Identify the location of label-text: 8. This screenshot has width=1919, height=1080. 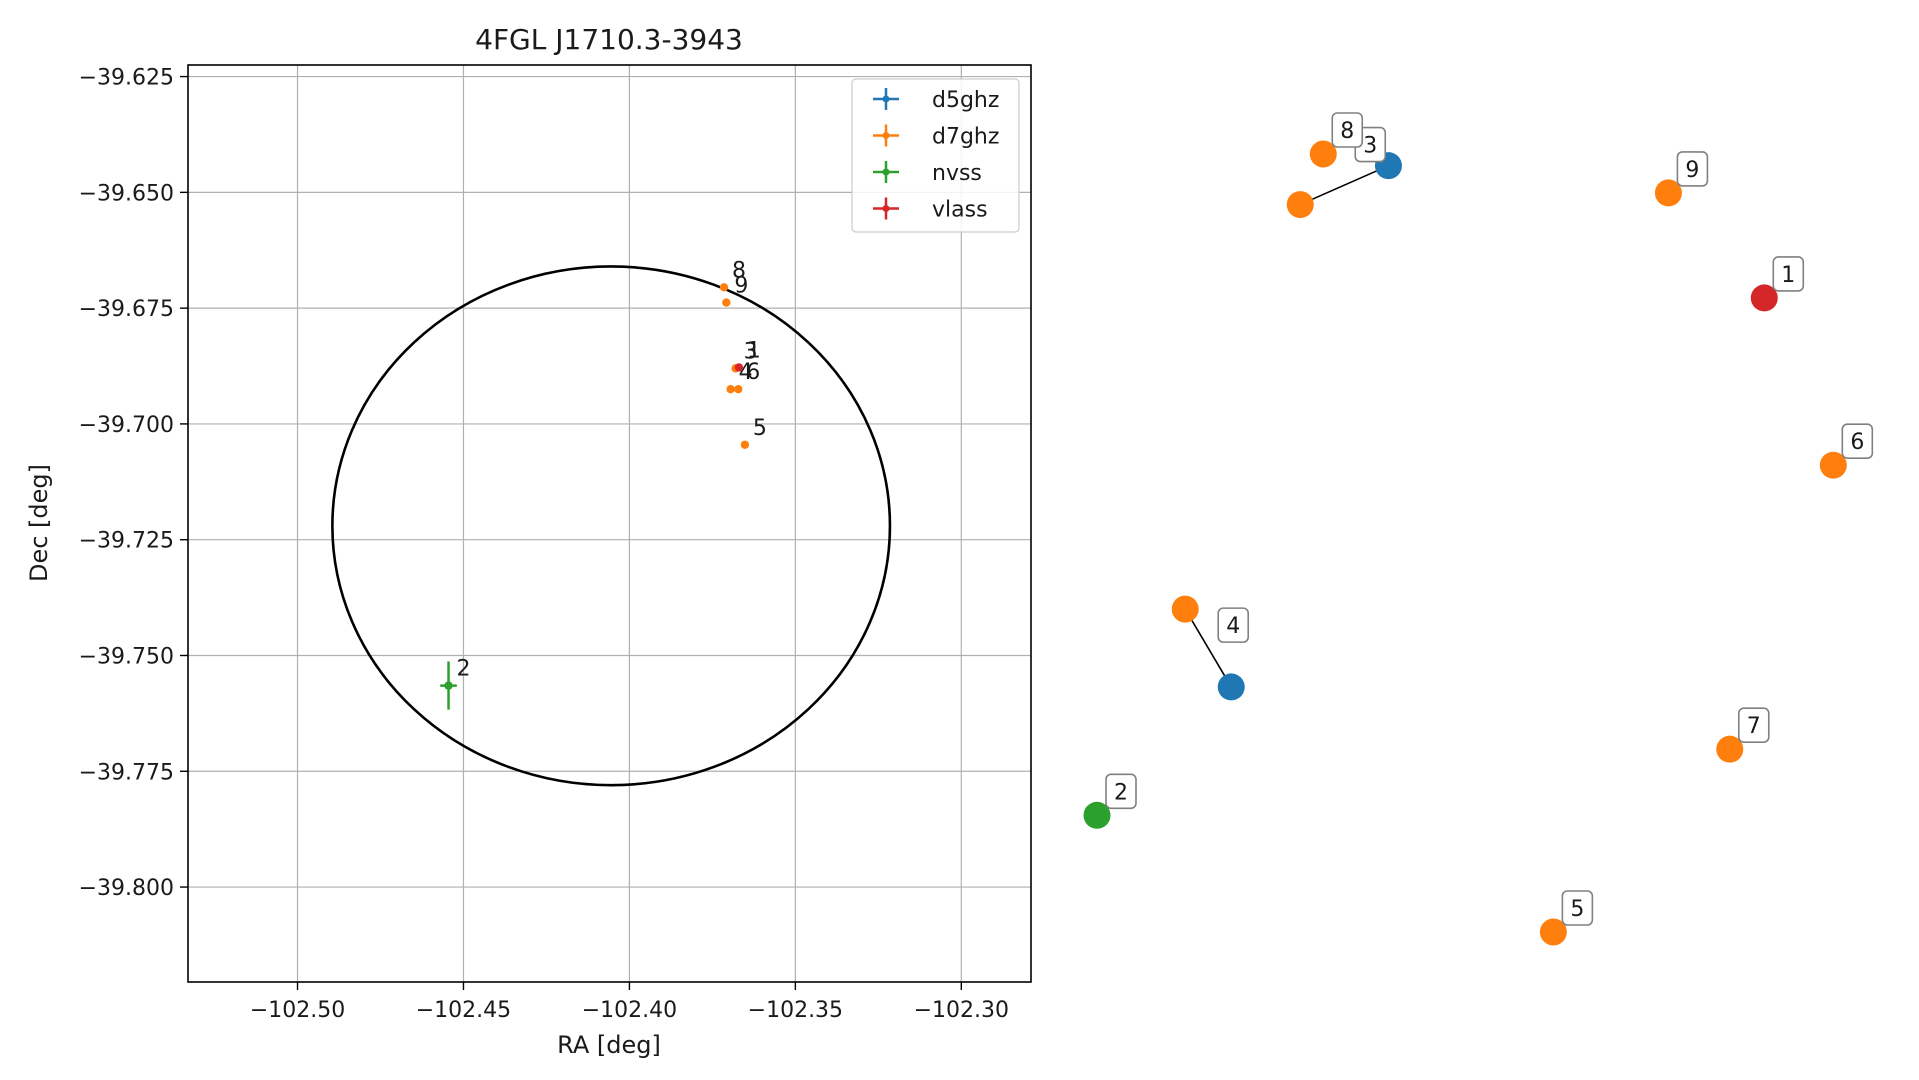
(1347, 131).